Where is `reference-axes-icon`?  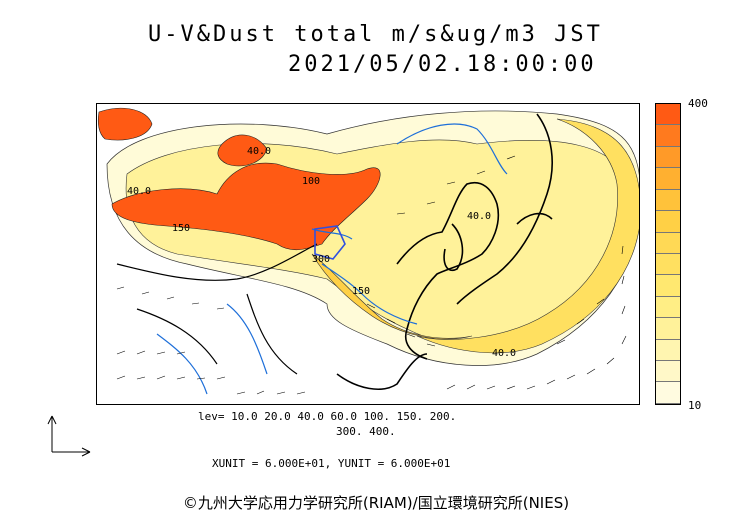
reference-axes-icon is located at coordinates (69, 436).